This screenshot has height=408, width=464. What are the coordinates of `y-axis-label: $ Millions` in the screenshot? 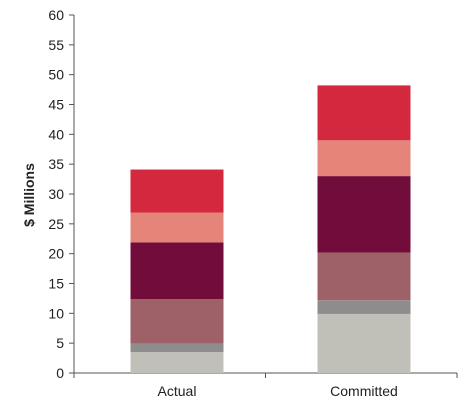 It's located at (29, 195).